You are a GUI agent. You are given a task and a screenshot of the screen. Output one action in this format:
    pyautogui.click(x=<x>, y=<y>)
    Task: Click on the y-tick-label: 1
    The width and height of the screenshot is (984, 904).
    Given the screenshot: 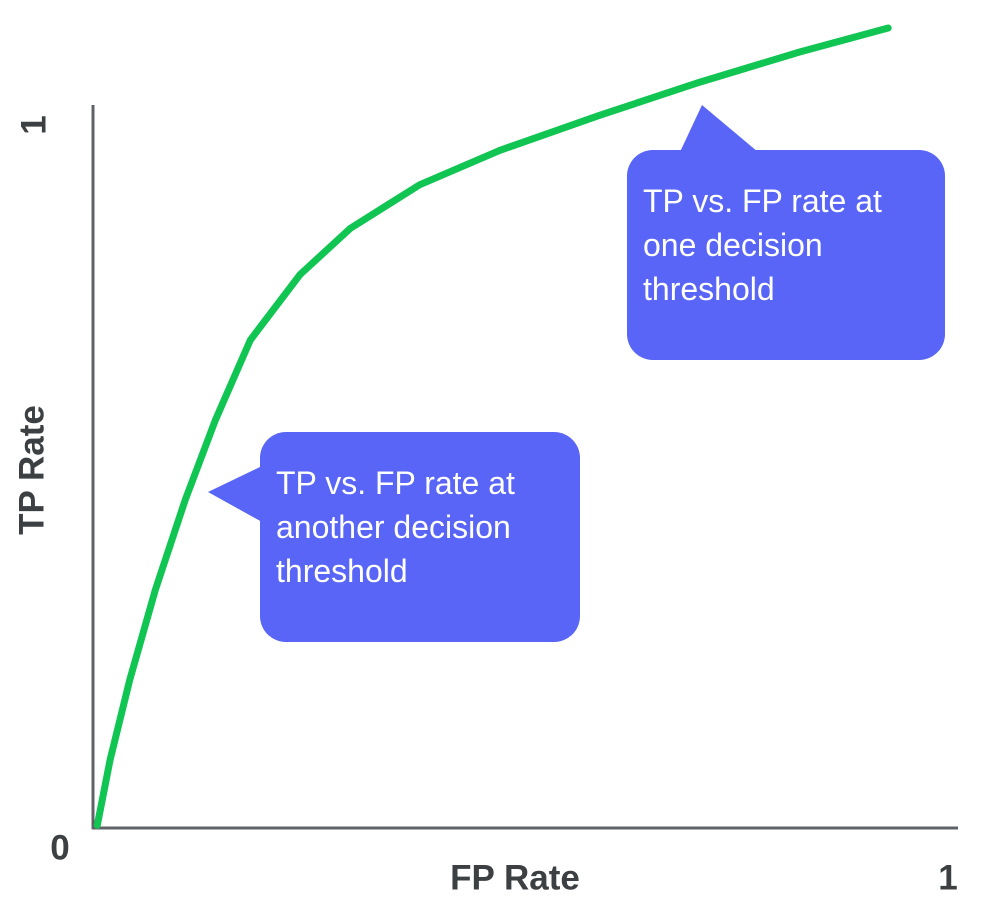 What is the action you would take?
    pyautogui.click(x=33, y=124)
    